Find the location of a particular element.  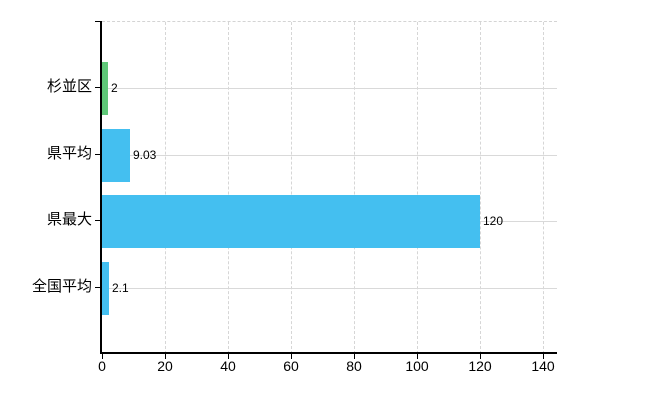

y-category-label: 全国平均 is located at coordinates (61, 286).